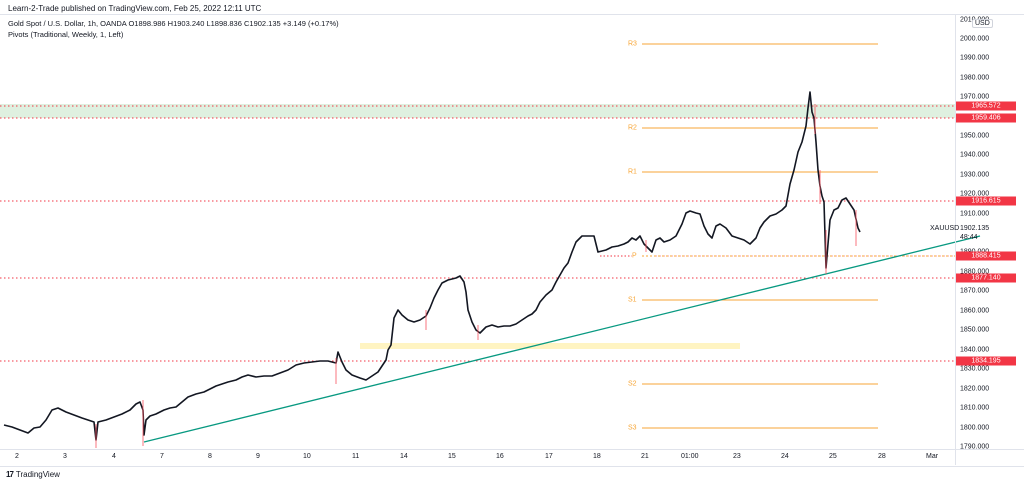 This screenshot has width=1024, height=485. What do you see at coordinates (986, 106) in the screenshot?
I see `price-label-level: 1965.572` at bounding box center [986, 106].